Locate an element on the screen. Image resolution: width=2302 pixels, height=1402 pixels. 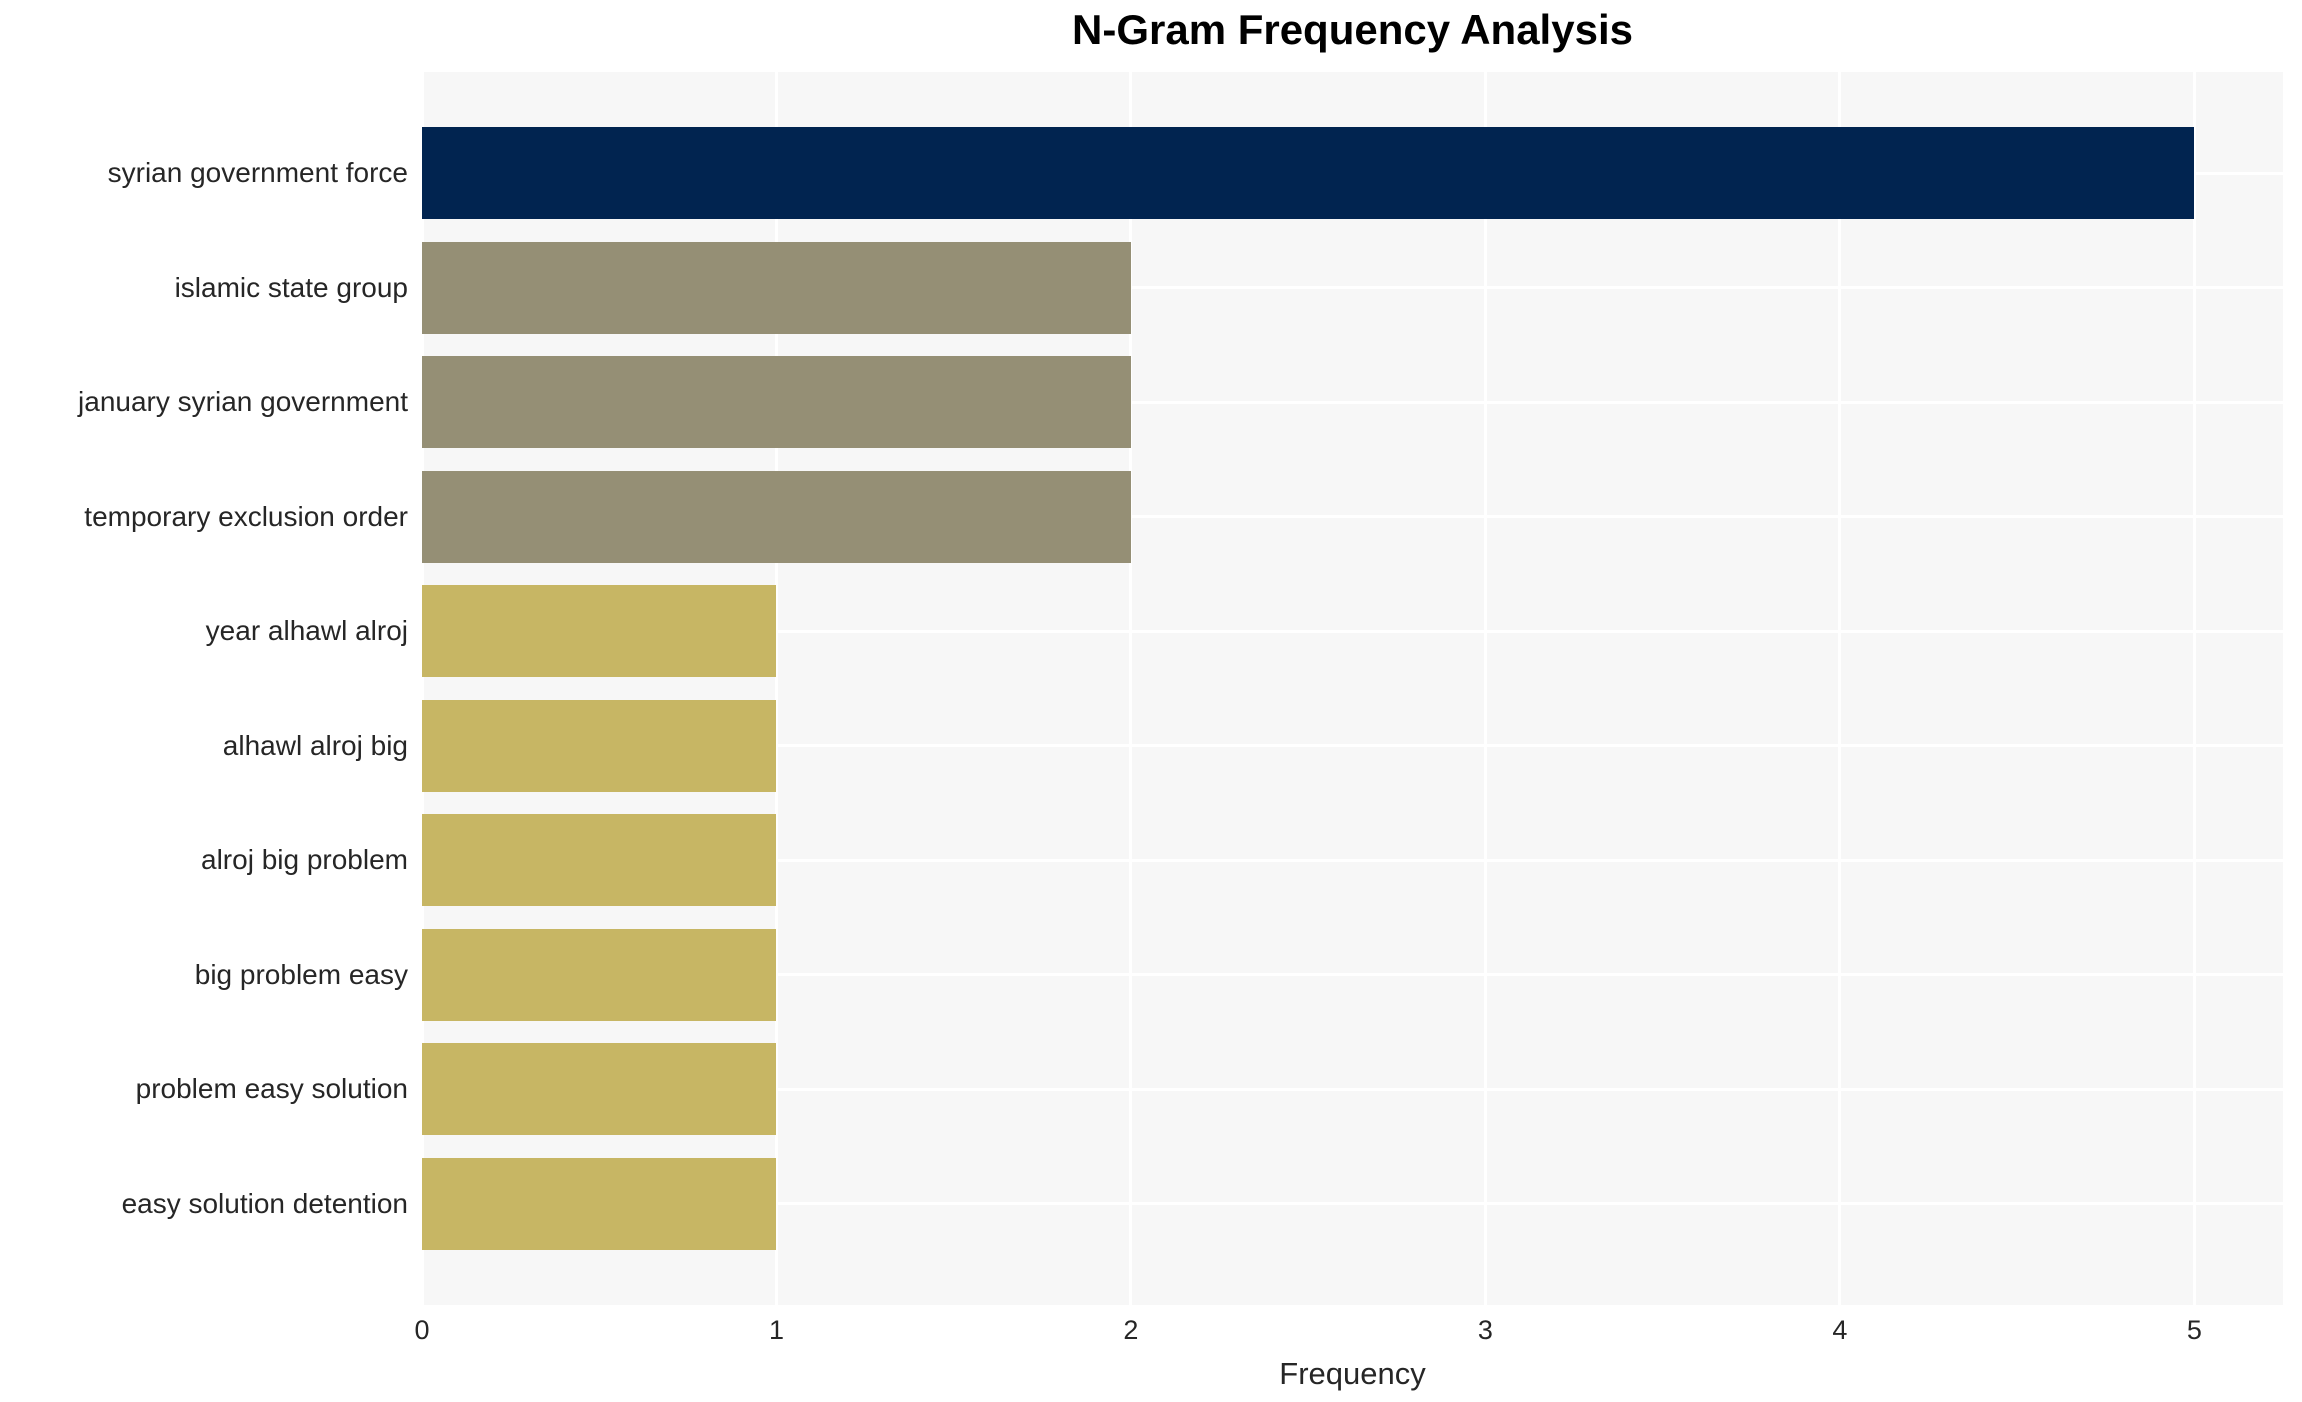
bar-row: temporary exclusion order is located at coordinates (1183, 517).